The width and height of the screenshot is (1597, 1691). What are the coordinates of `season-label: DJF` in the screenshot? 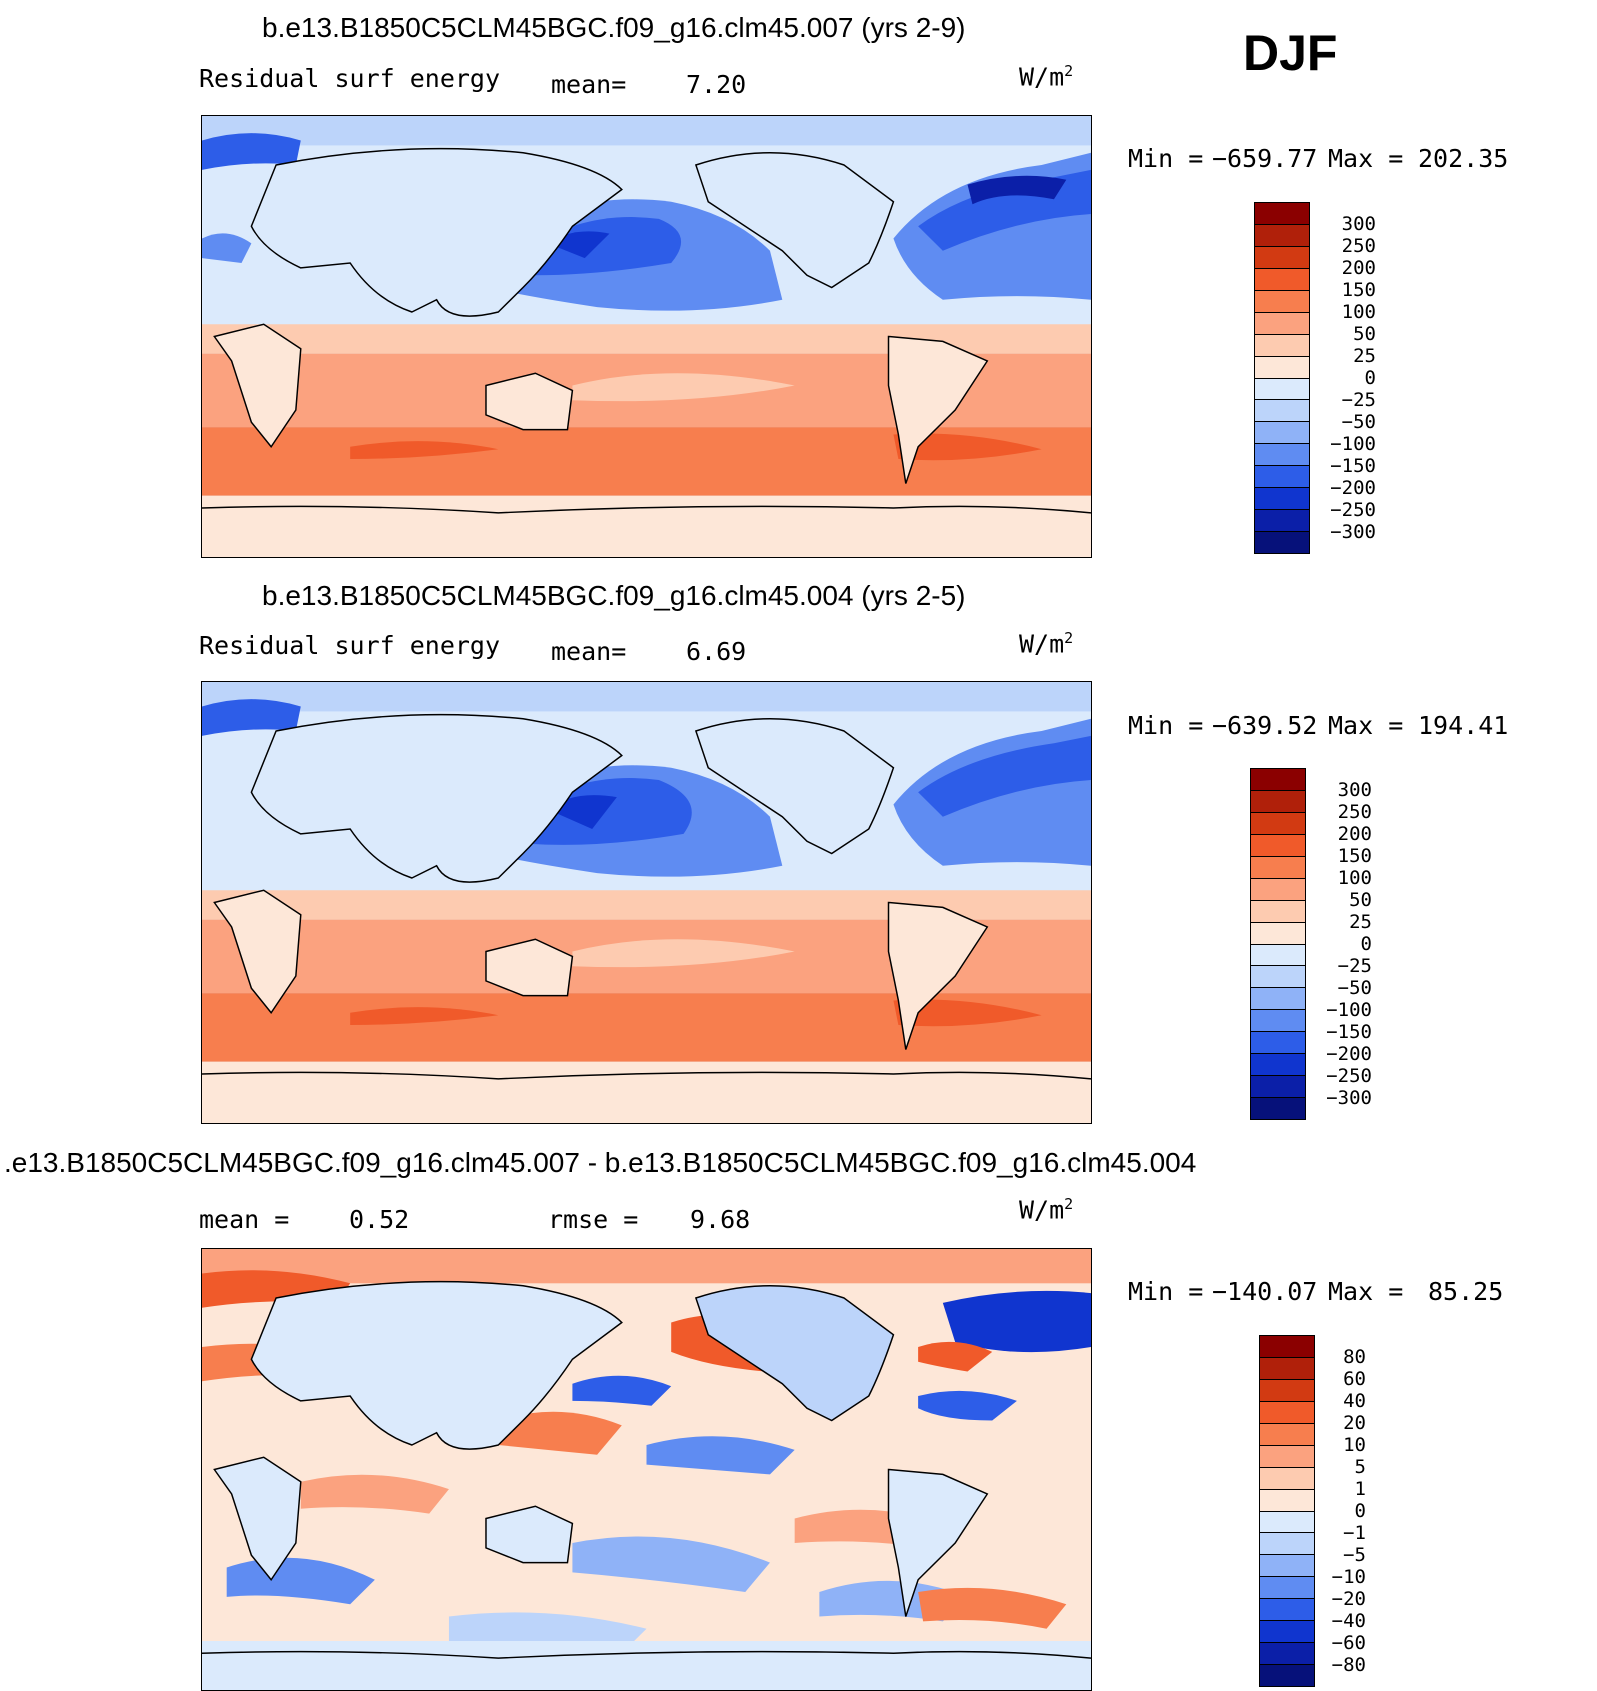 It's located at (1290, 53).